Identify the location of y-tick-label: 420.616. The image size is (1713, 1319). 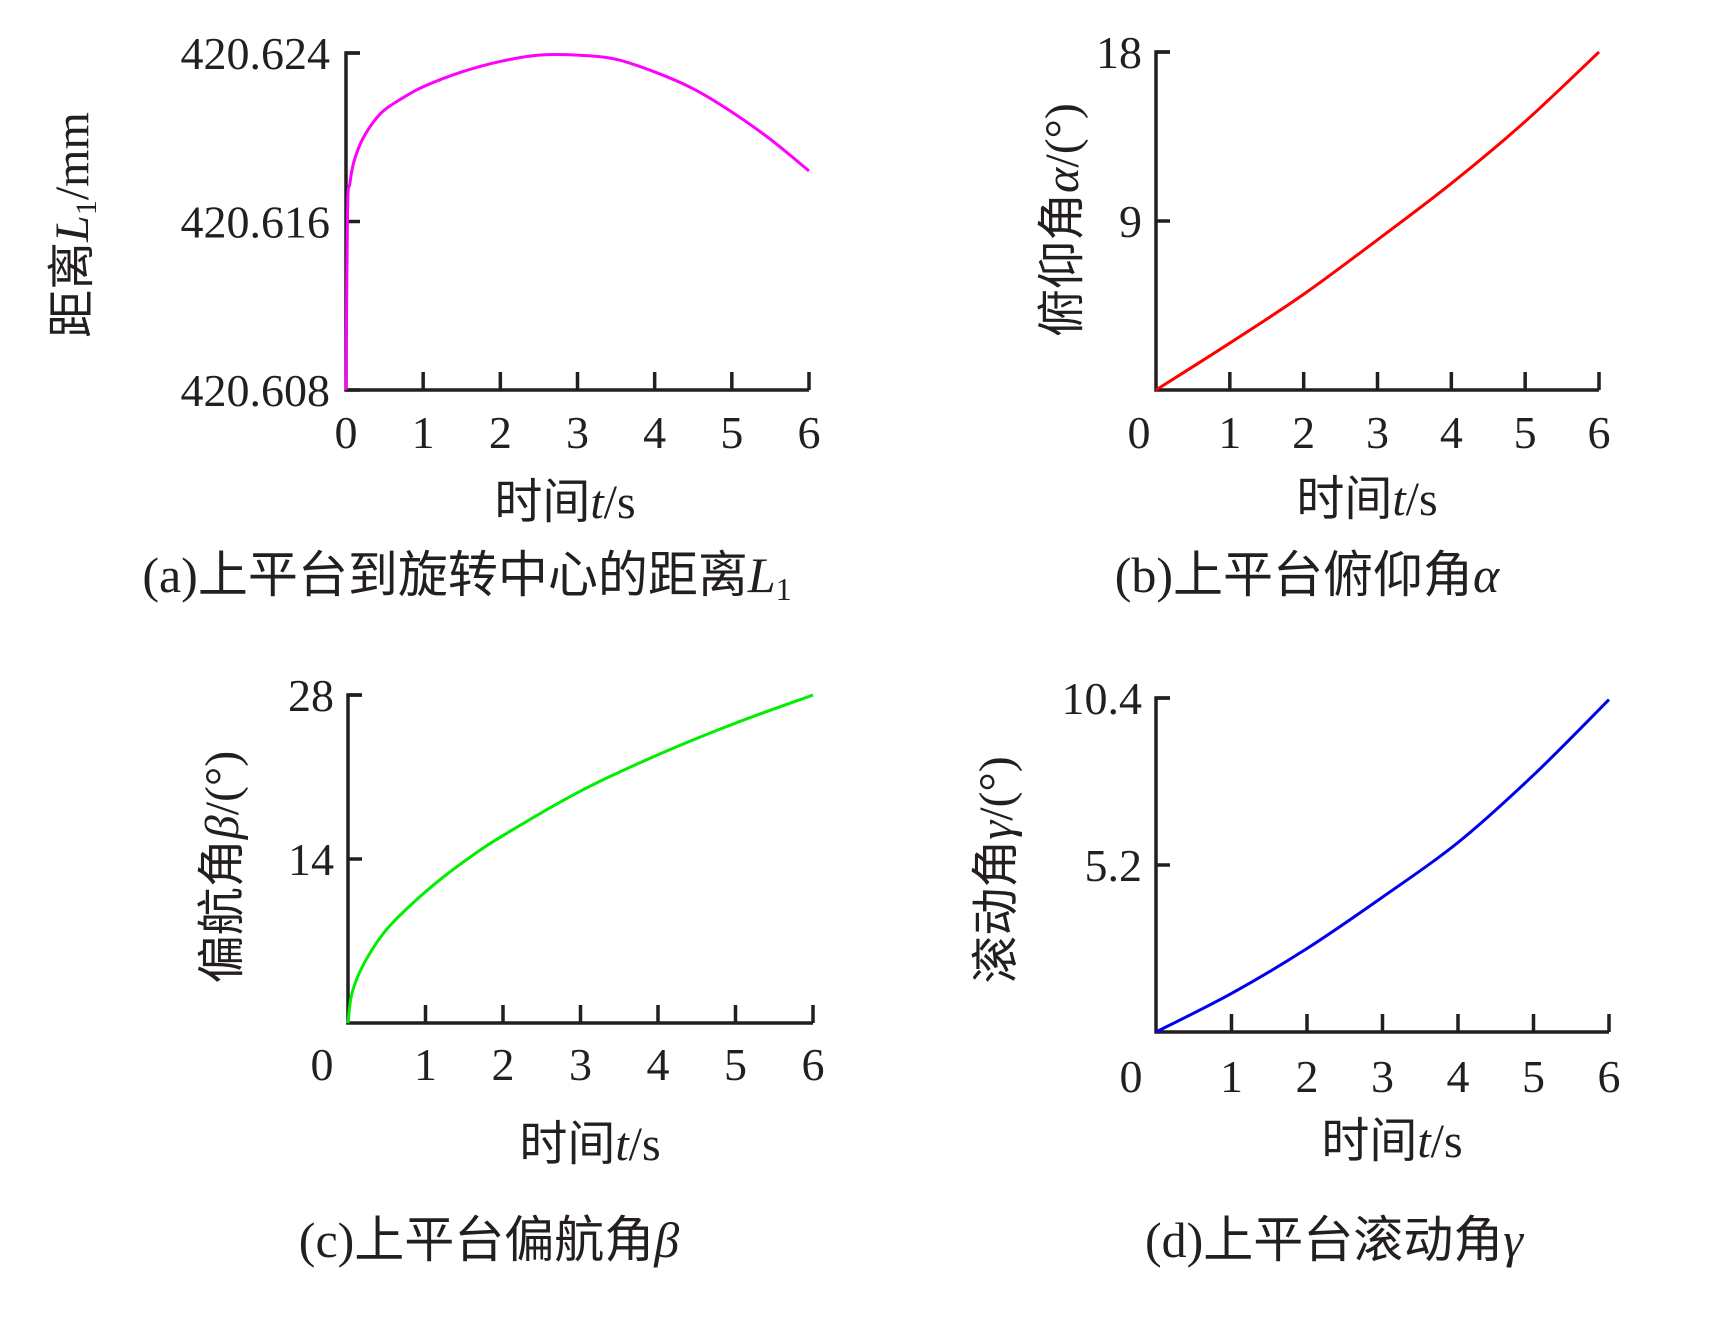
(256, 222).